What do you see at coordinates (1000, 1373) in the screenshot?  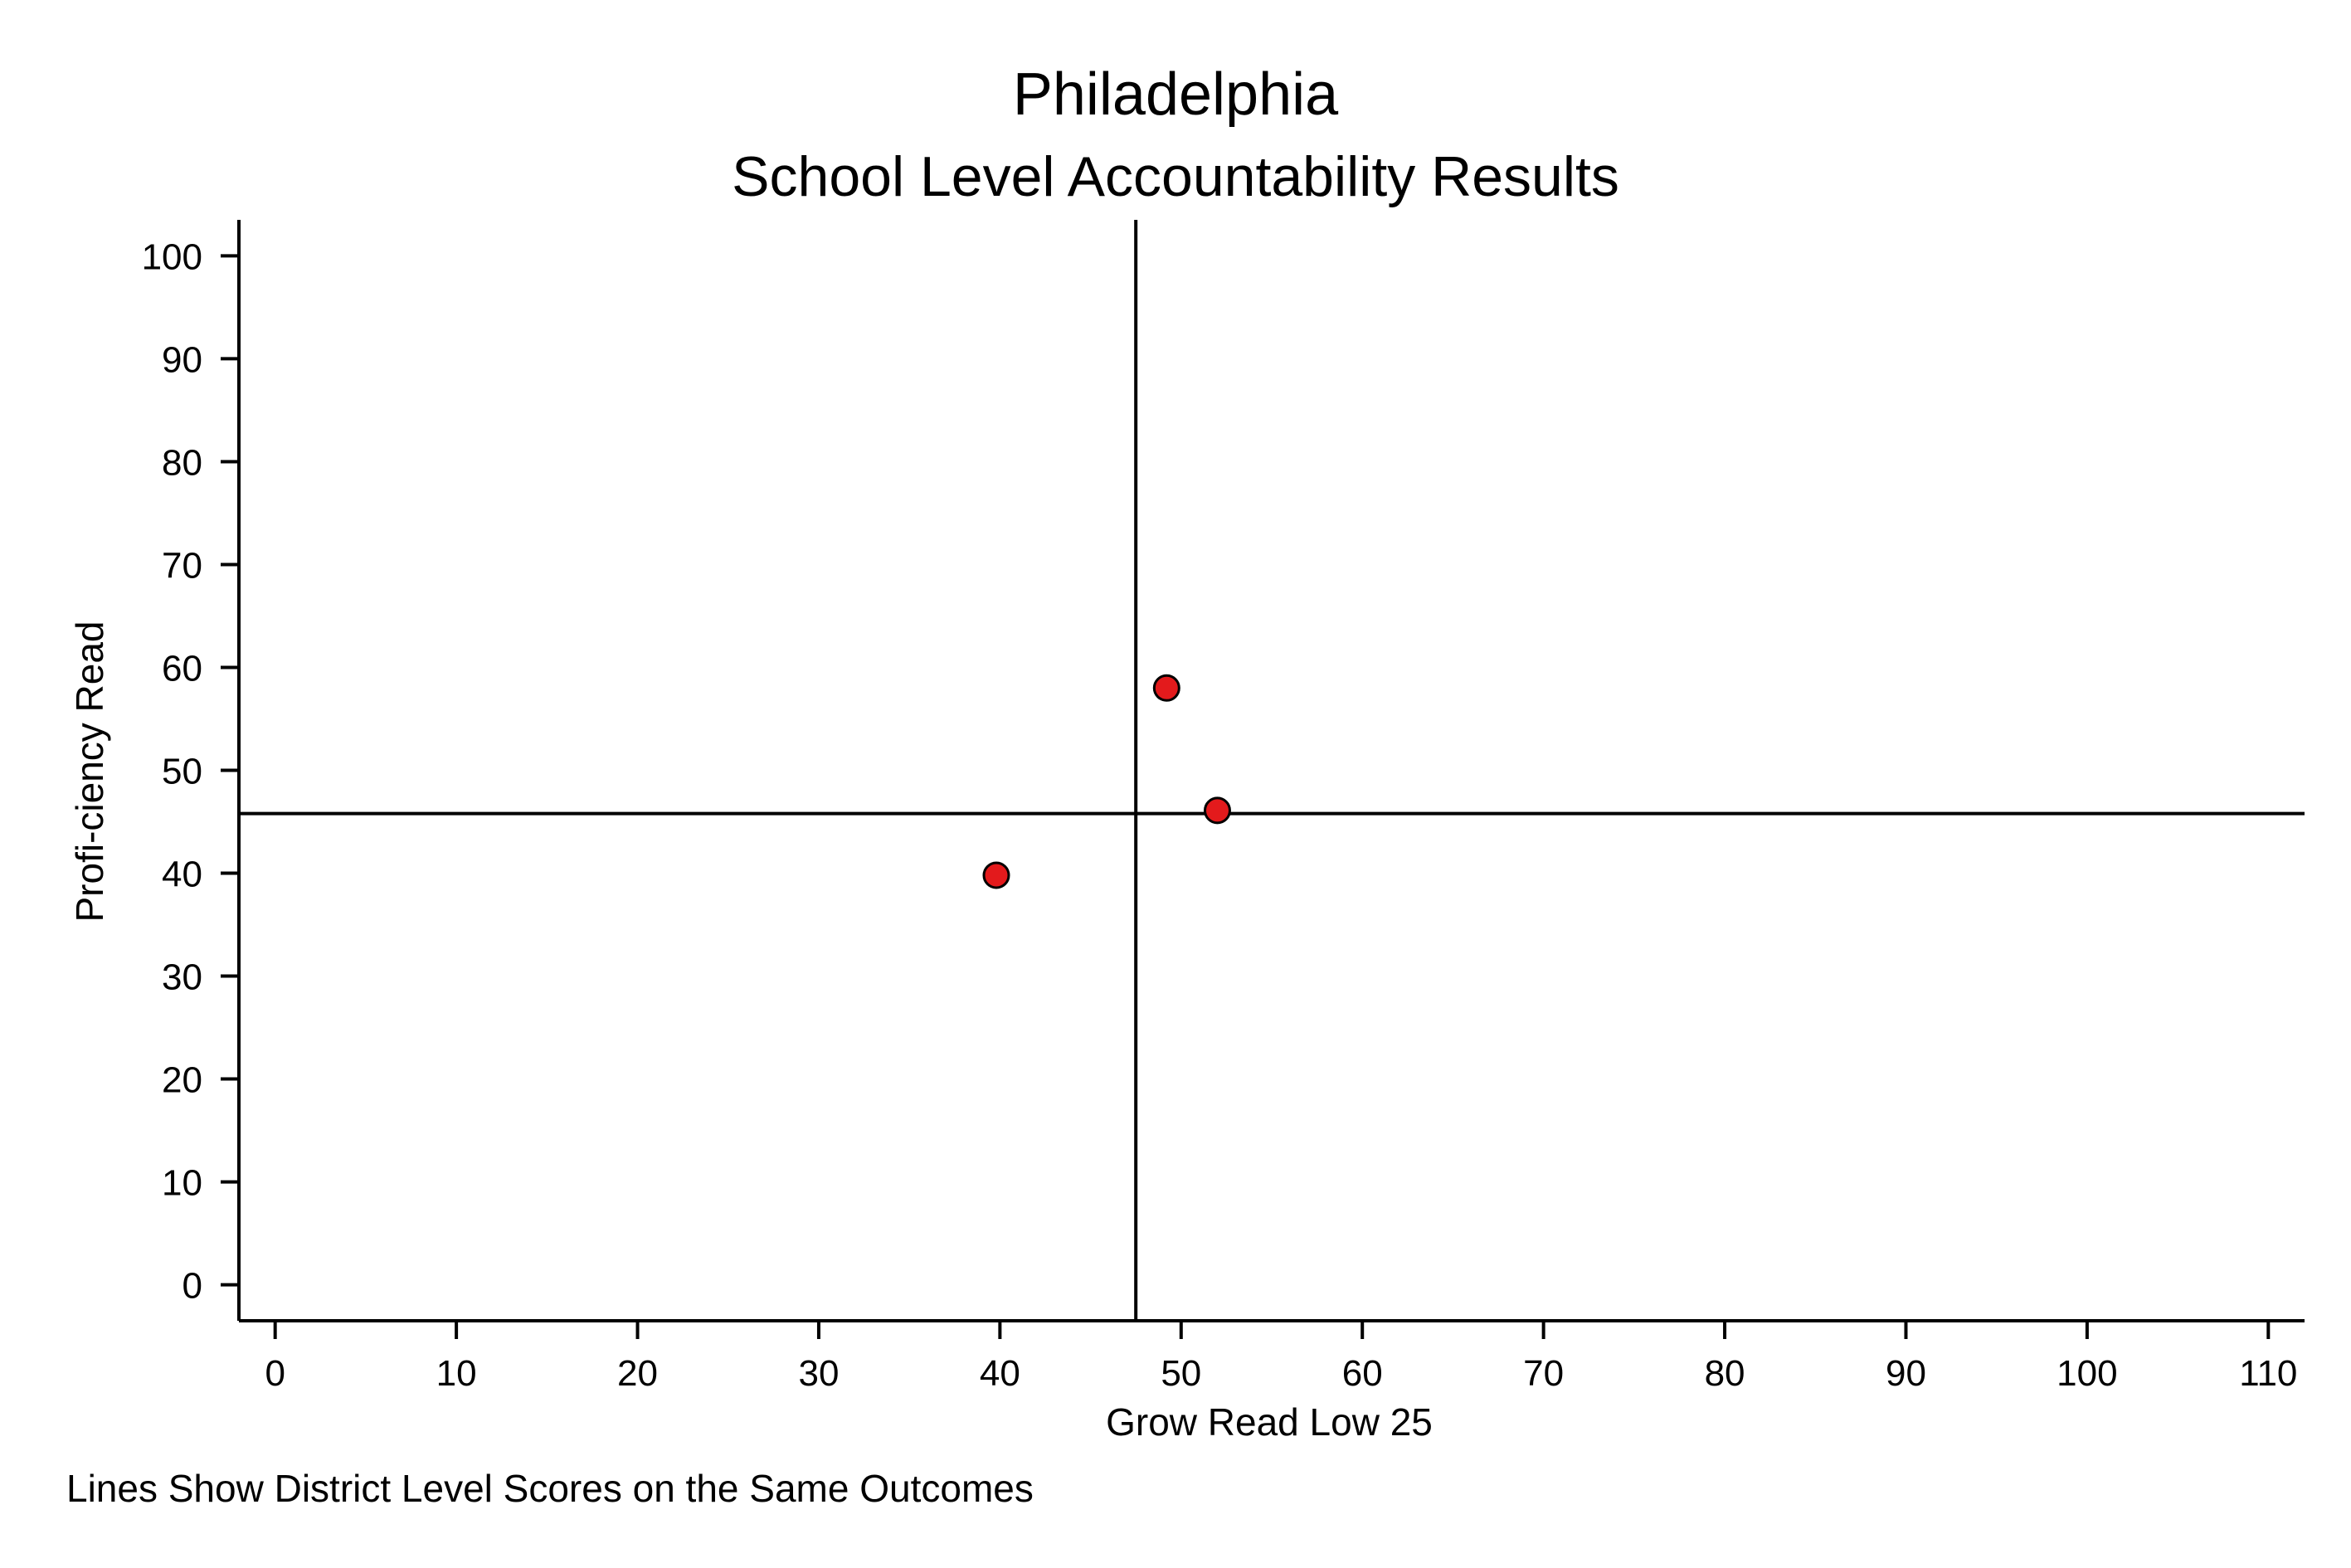 I see `x-tick-label: 40` at bounding box center [1000, 1373].